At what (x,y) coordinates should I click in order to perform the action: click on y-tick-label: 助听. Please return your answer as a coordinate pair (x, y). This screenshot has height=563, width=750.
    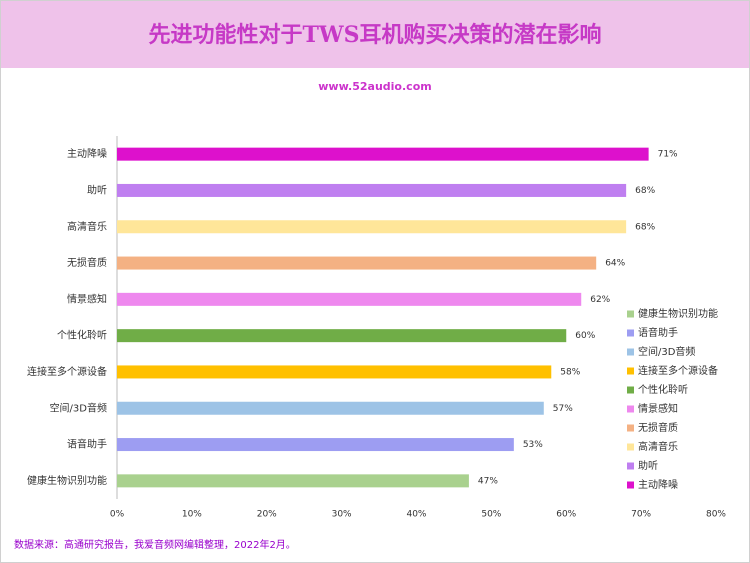
    Looking at the image, I should click on (97, 189).